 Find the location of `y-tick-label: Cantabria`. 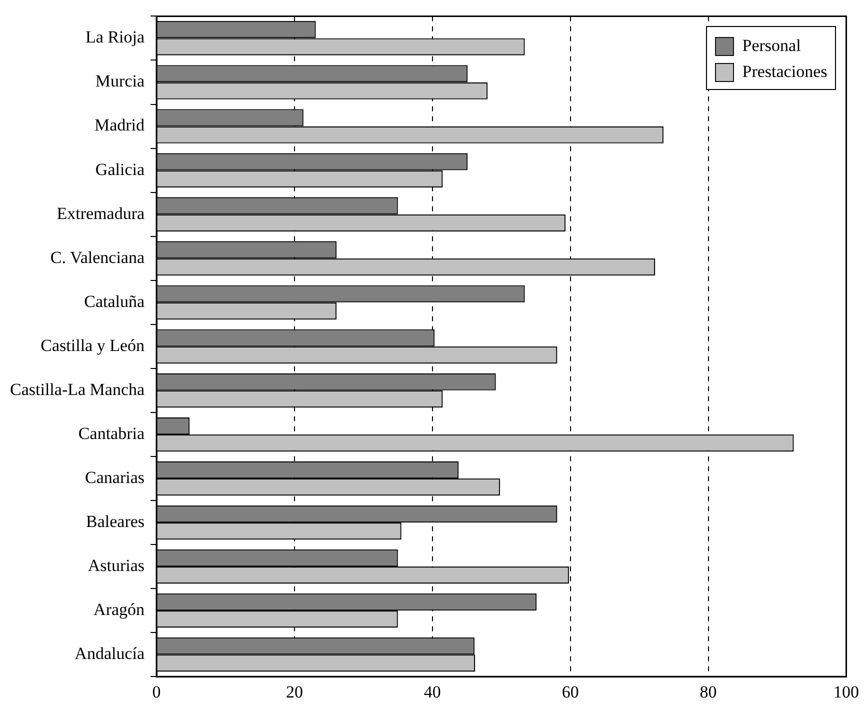

y-tick-label: Cantabria is located at coordinates (111, 433).